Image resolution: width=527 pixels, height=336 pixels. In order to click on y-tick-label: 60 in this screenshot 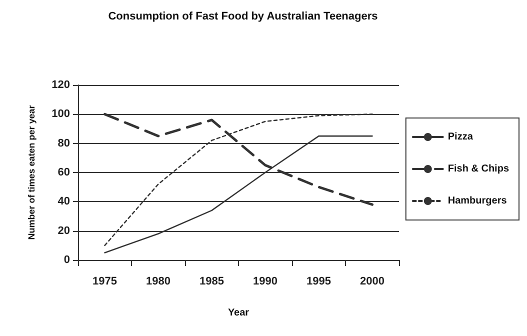, I will do `click(64, 172)`.